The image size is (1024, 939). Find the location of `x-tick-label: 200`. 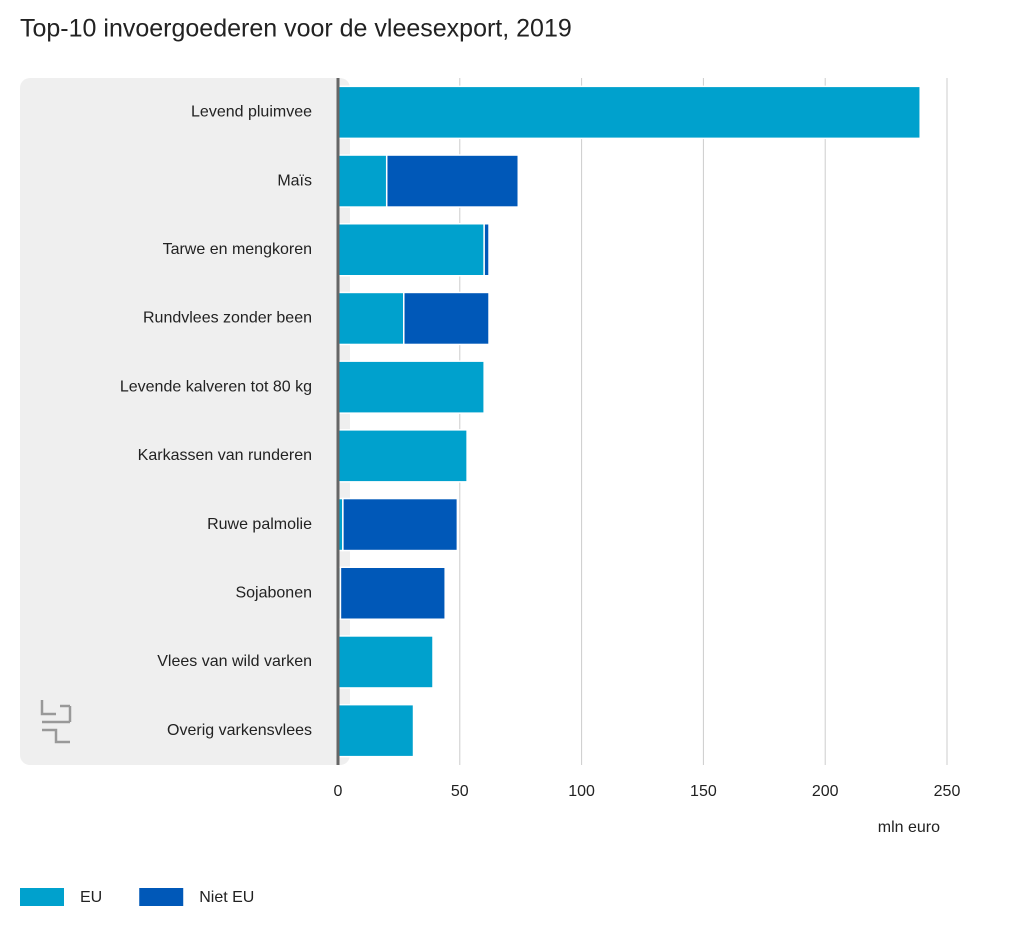

x-tick-label: 200 is located at coordinates (825, 791).